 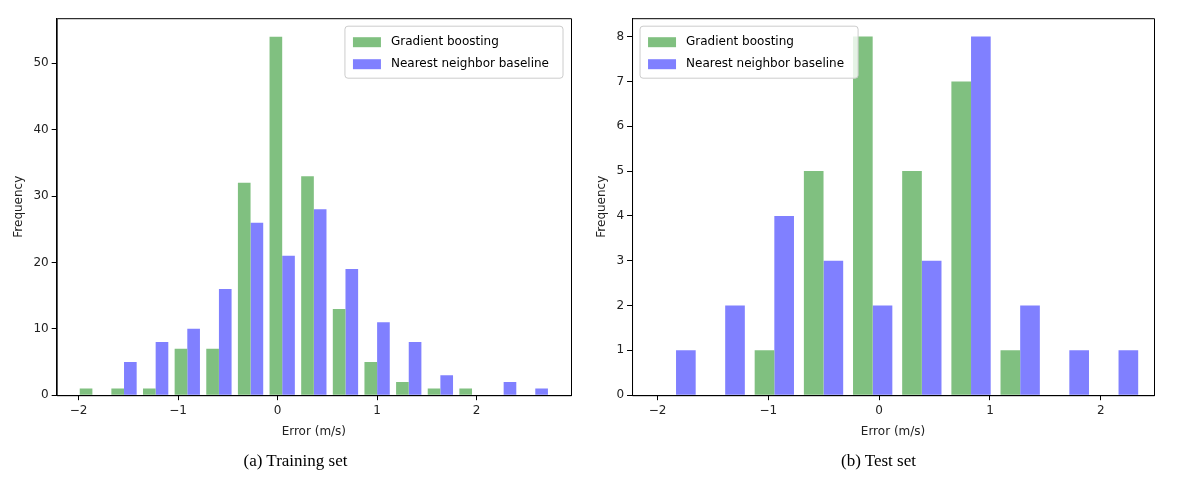 What do you see at coordinates (41, 62) in the screenshot?
I see `y-tick-label: 50` at bounding box center [41, 62].